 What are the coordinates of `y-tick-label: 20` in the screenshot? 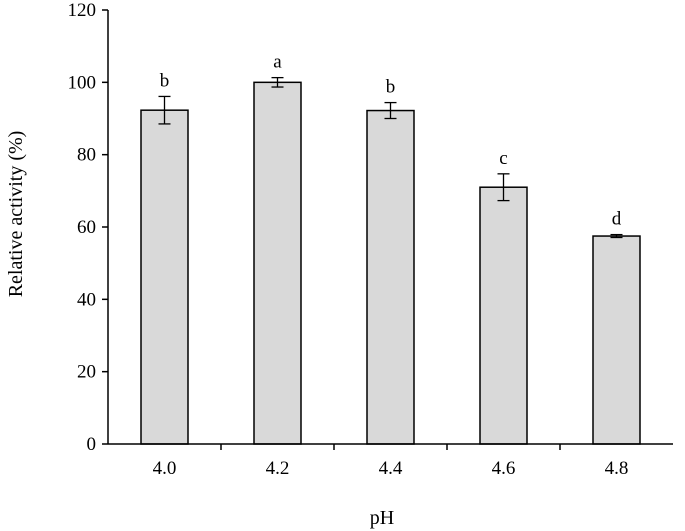 It's located at (86, 372).